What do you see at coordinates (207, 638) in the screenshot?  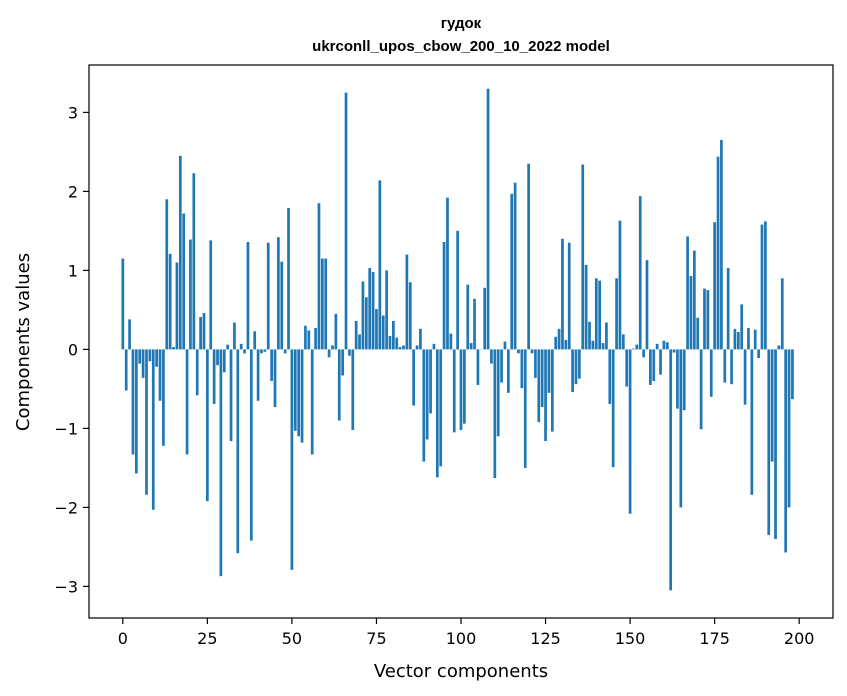 I see `x-tick-label: 25` at bounding box center [207, 638].